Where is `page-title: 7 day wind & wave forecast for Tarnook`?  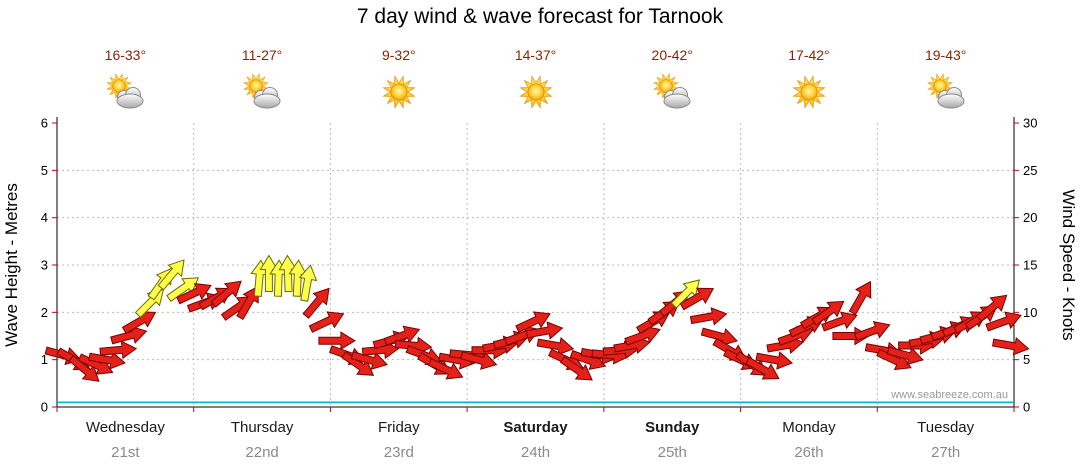 page-title: 7 day wind & wave forecast for Tarnook is located at coordinates (540, 16).